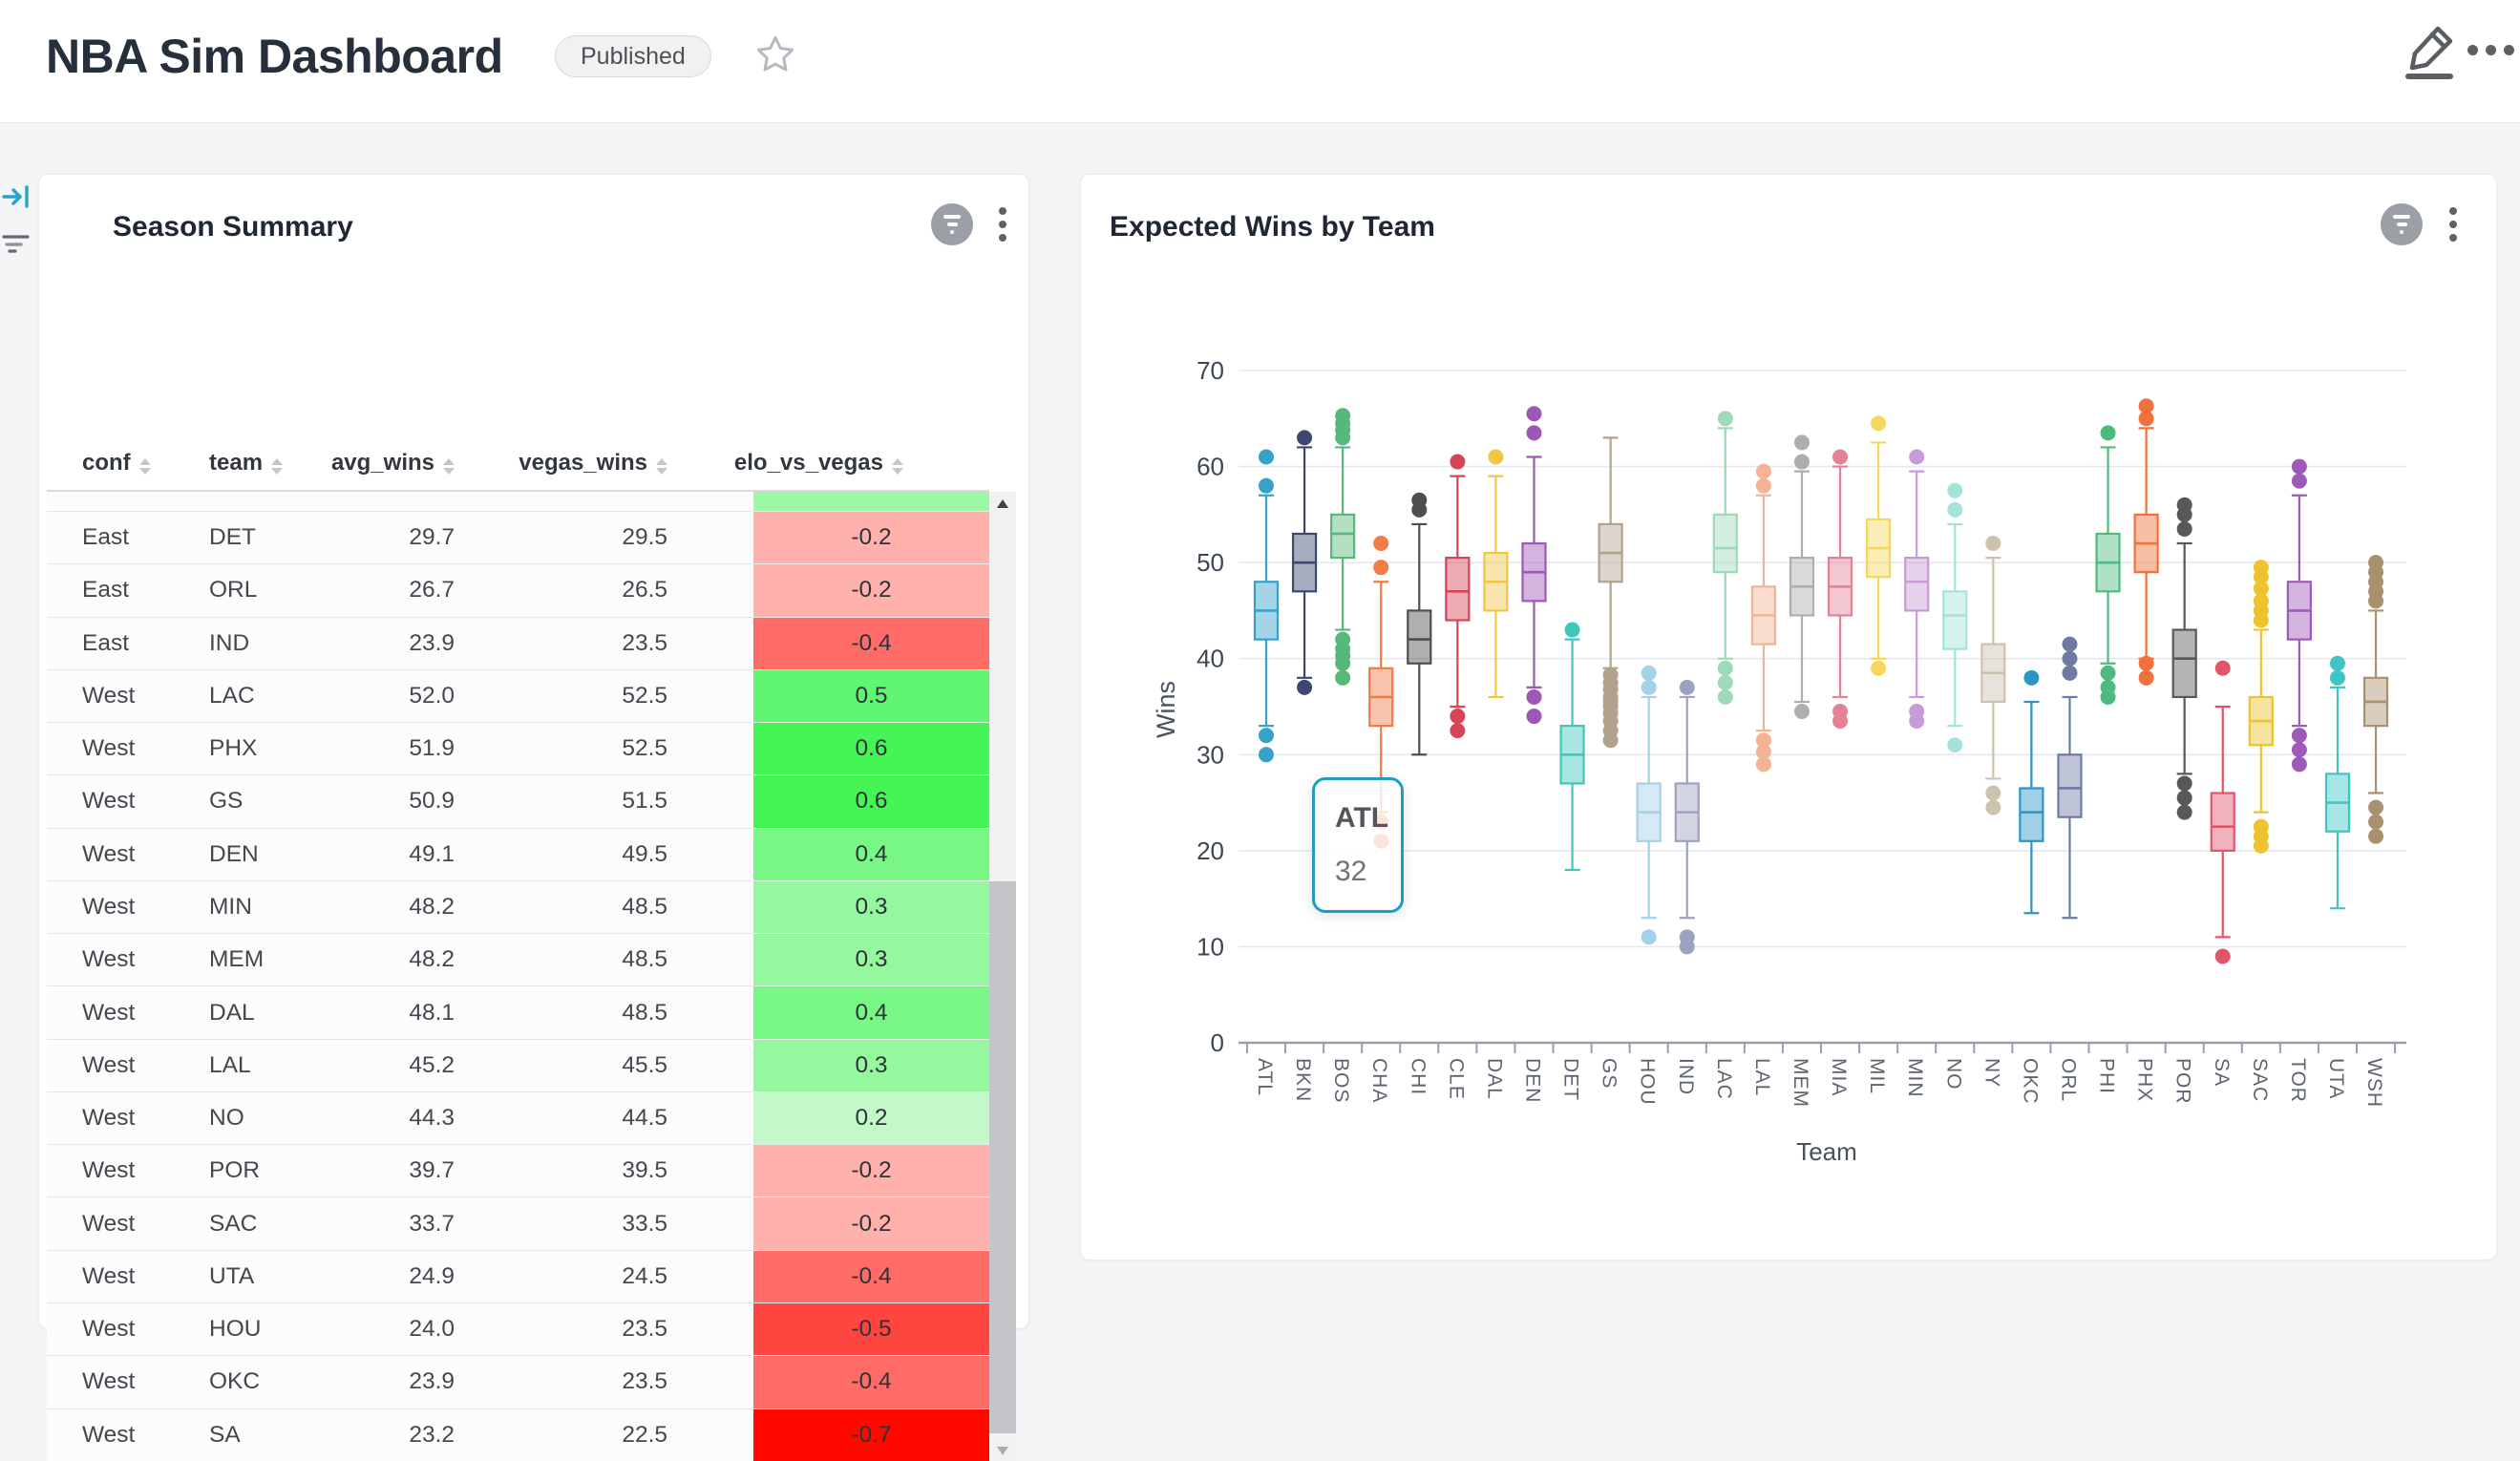 Image resolution: width=2520 pixels, height=1461 pixels. What do you see at coordinates (1571, 1079) in the screenshot?
I see `svg-text: DET` at bounding box center [1571, 1079].